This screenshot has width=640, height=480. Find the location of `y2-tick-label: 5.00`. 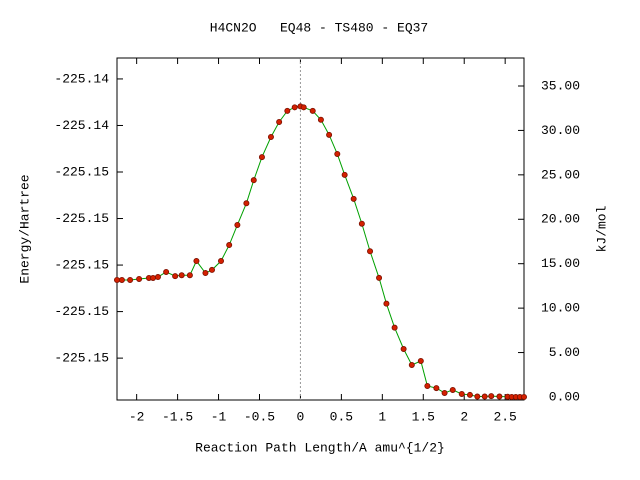

y2-tick-label: 5.00 is located at coordinates (564, 352).